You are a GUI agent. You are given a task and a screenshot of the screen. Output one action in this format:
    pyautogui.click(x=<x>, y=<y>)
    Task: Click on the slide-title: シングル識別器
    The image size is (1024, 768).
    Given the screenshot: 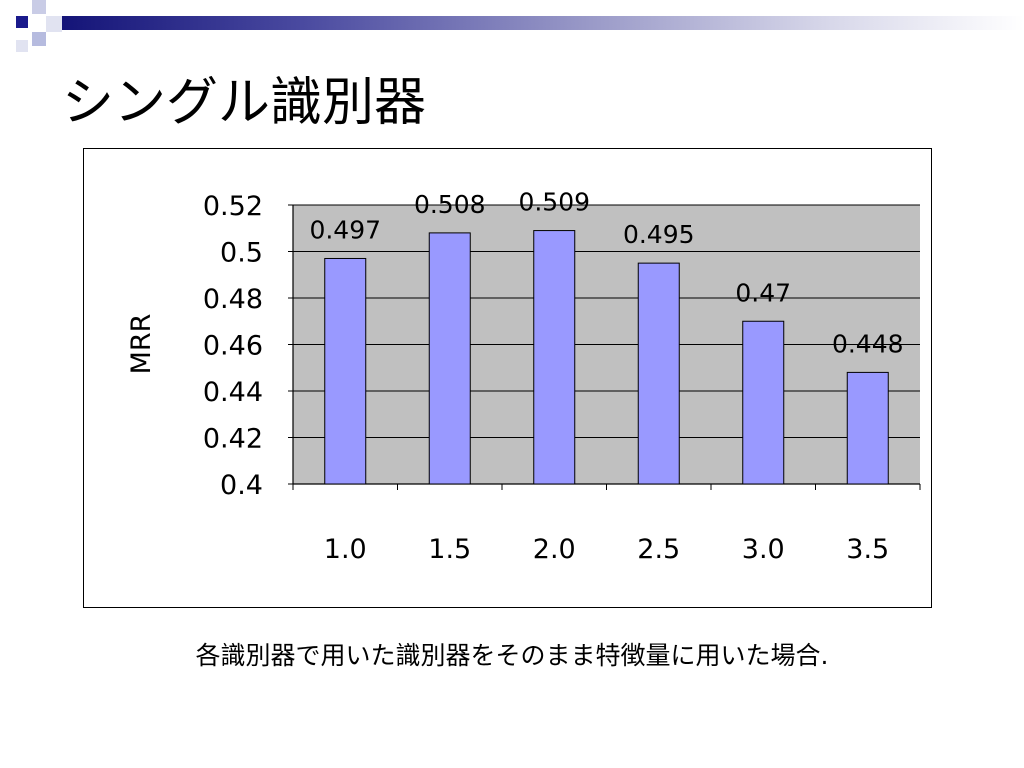 What is the action you would take?
    pyautogui.click(x=244, y=103)
    